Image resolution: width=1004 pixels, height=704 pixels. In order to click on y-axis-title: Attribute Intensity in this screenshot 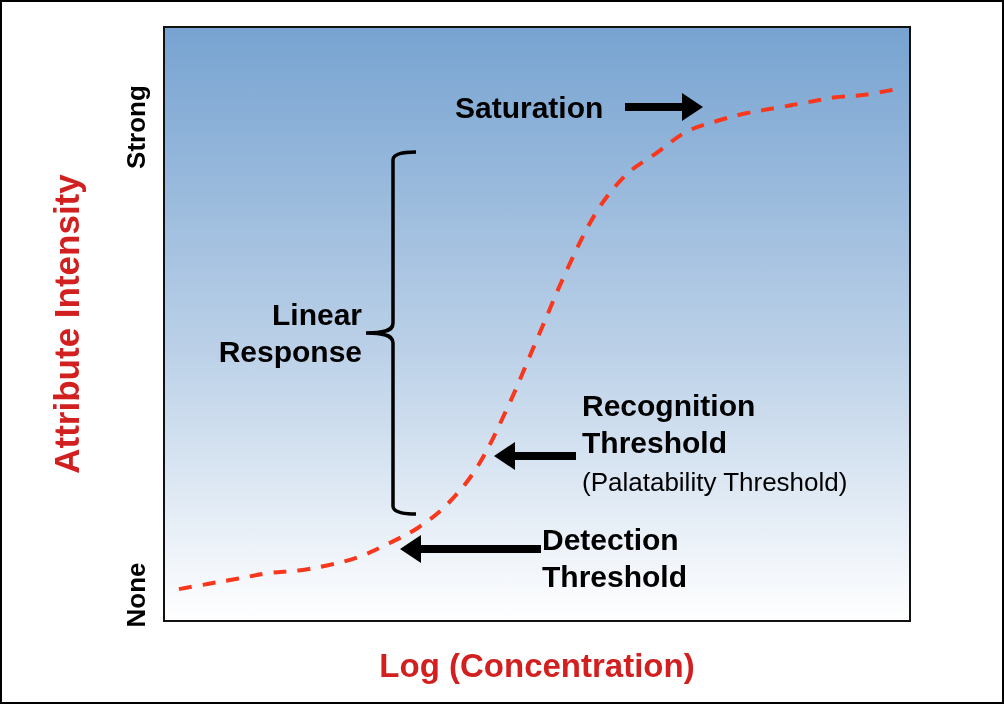, I will do `click(66, 323)`.